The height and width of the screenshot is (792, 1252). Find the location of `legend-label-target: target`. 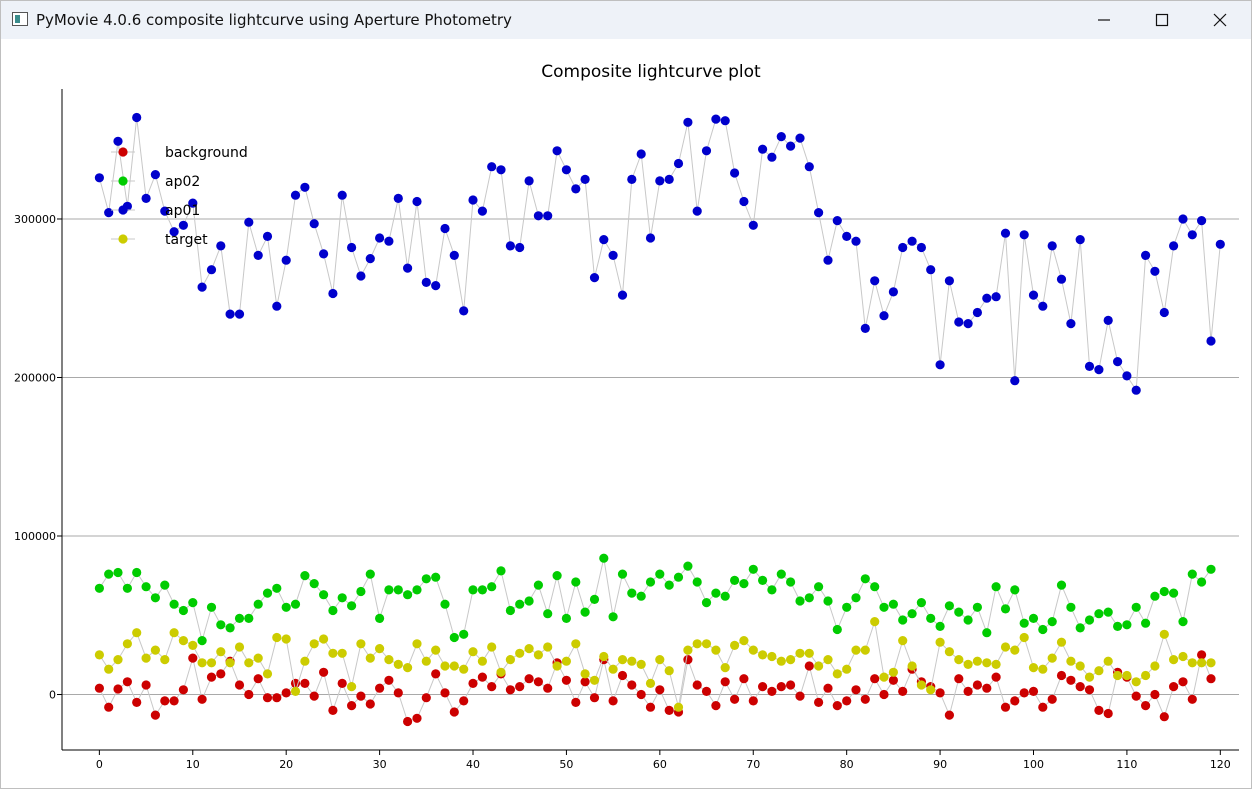

legend-label-target: target is located at coordinates (186, 240).